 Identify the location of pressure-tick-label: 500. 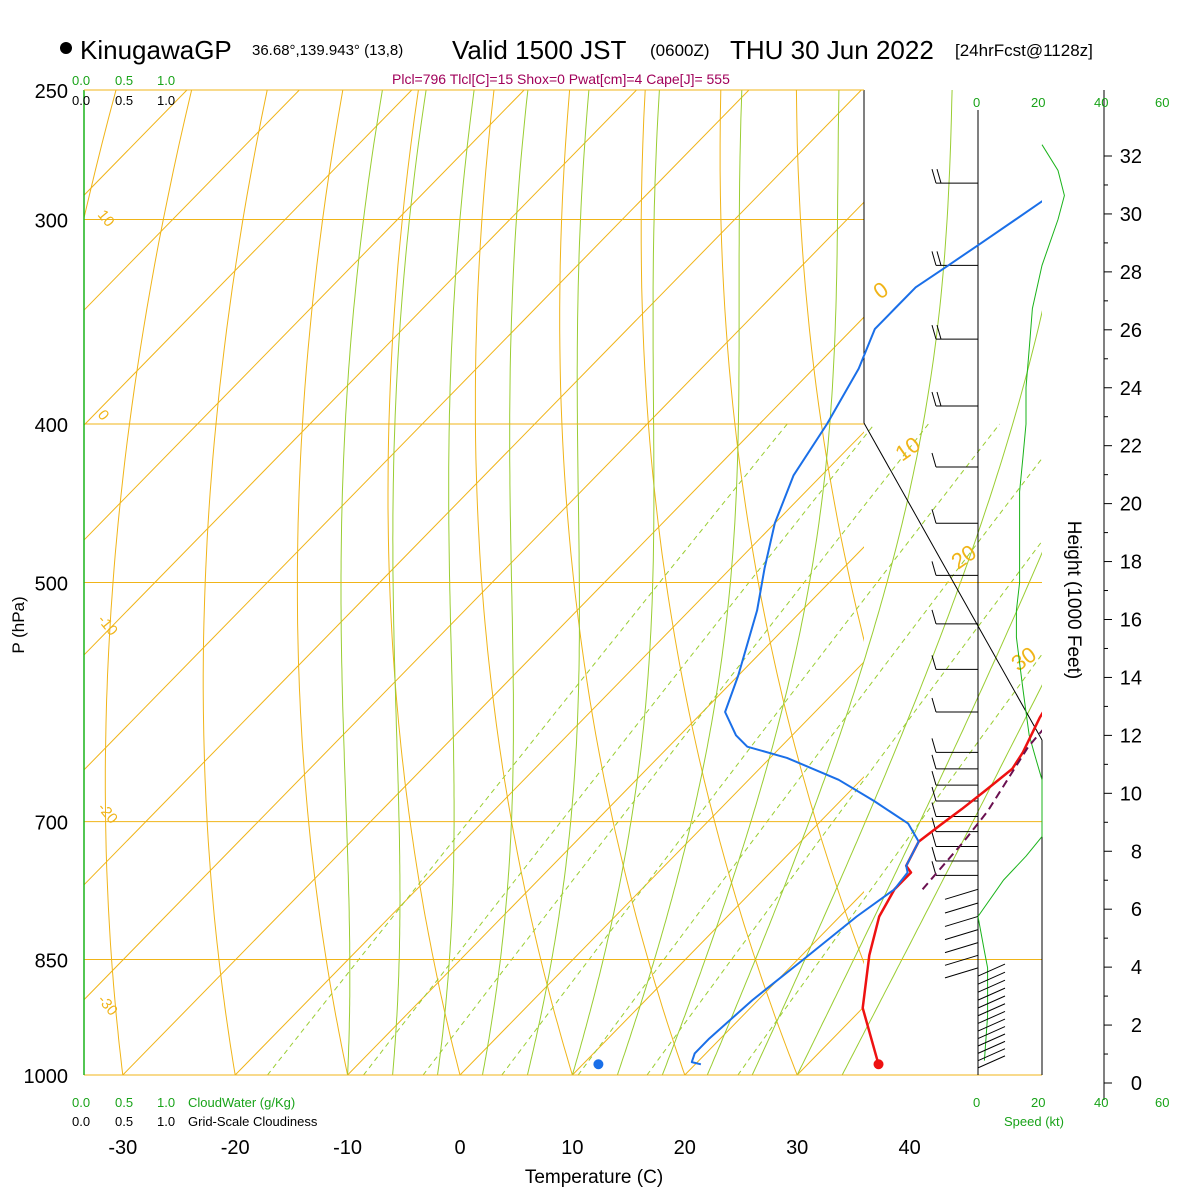
(51, 585).